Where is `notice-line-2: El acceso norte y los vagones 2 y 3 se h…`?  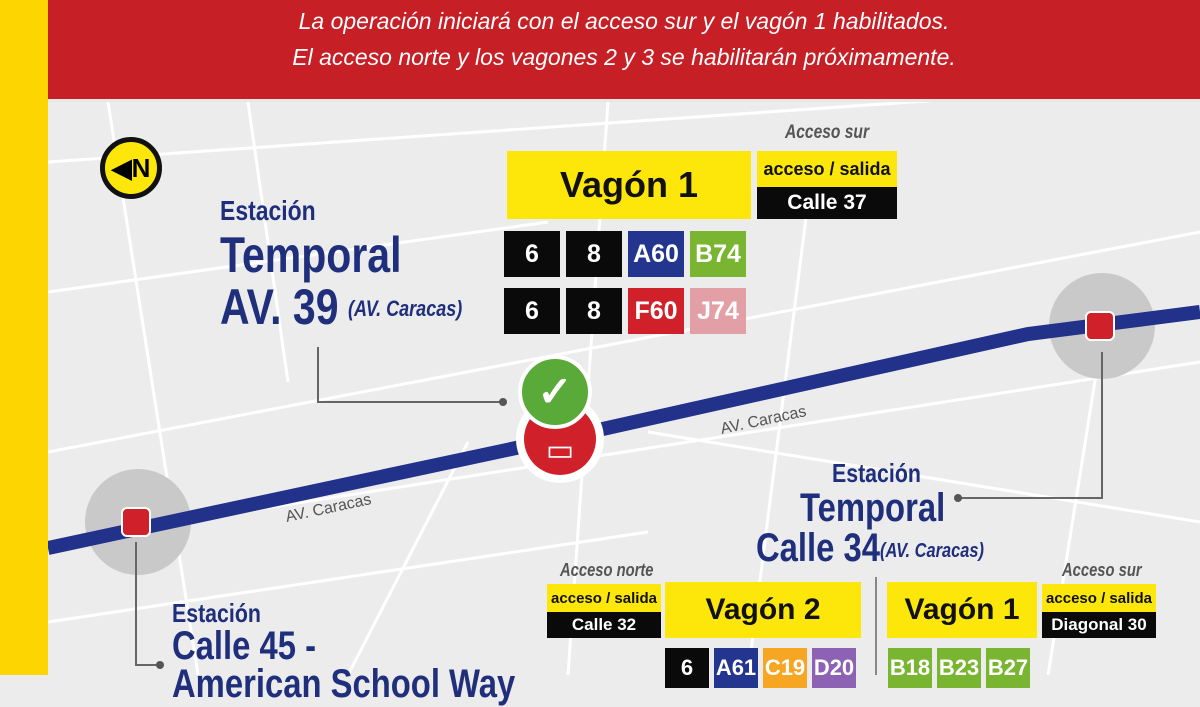
notice-line-2: El acceso norte y los vagones 2 y 3 se h… is located at coordinates (624, 57).